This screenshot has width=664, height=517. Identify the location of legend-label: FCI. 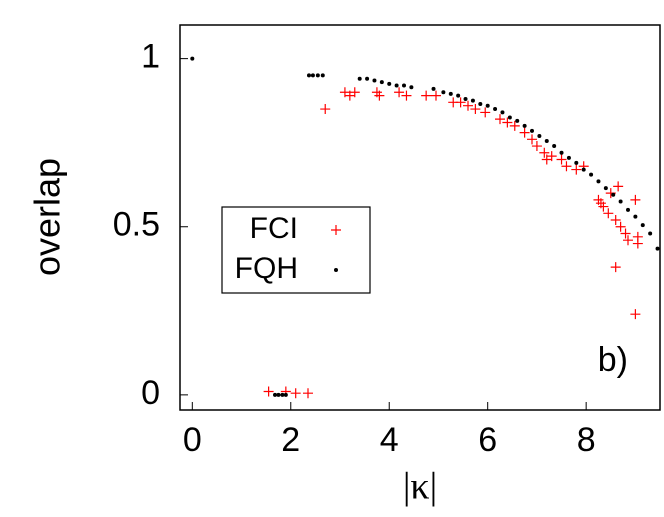
(274, 228).